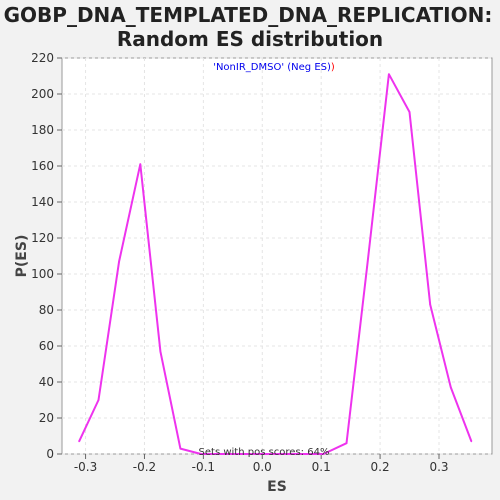 The width and height of the screenshot is (500, 500). I want to click on y-axis-label: P(ES), so click(22, 256).